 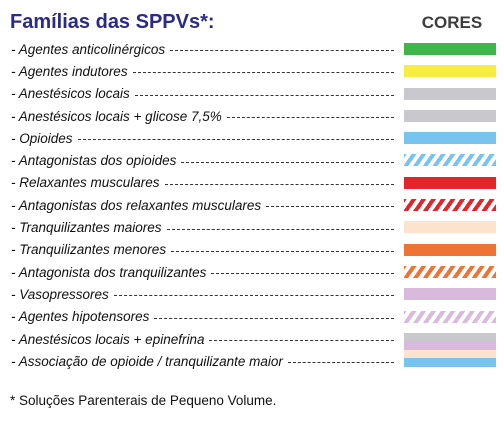 I want to click on drug-family-name: - Tranquilizantes maiores, so click(x=86, y=228).